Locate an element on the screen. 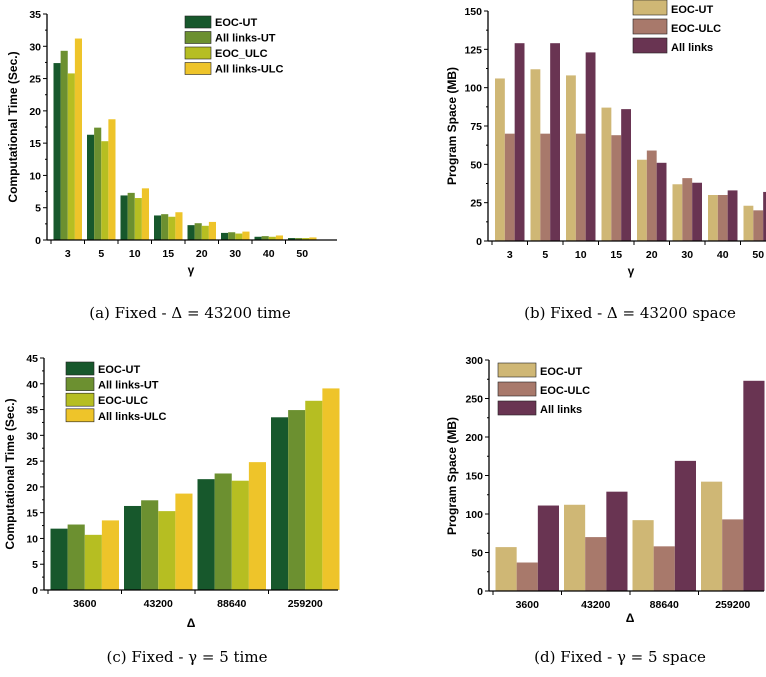  x-tick-label: 3600 is located at coordinates (528, 605).